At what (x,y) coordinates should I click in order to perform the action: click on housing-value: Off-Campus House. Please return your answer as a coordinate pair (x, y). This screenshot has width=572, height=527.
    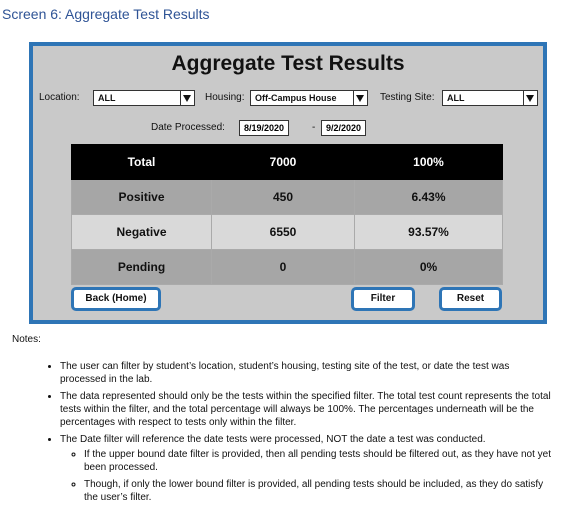
    Looking at the image, I should click on (296, 98).